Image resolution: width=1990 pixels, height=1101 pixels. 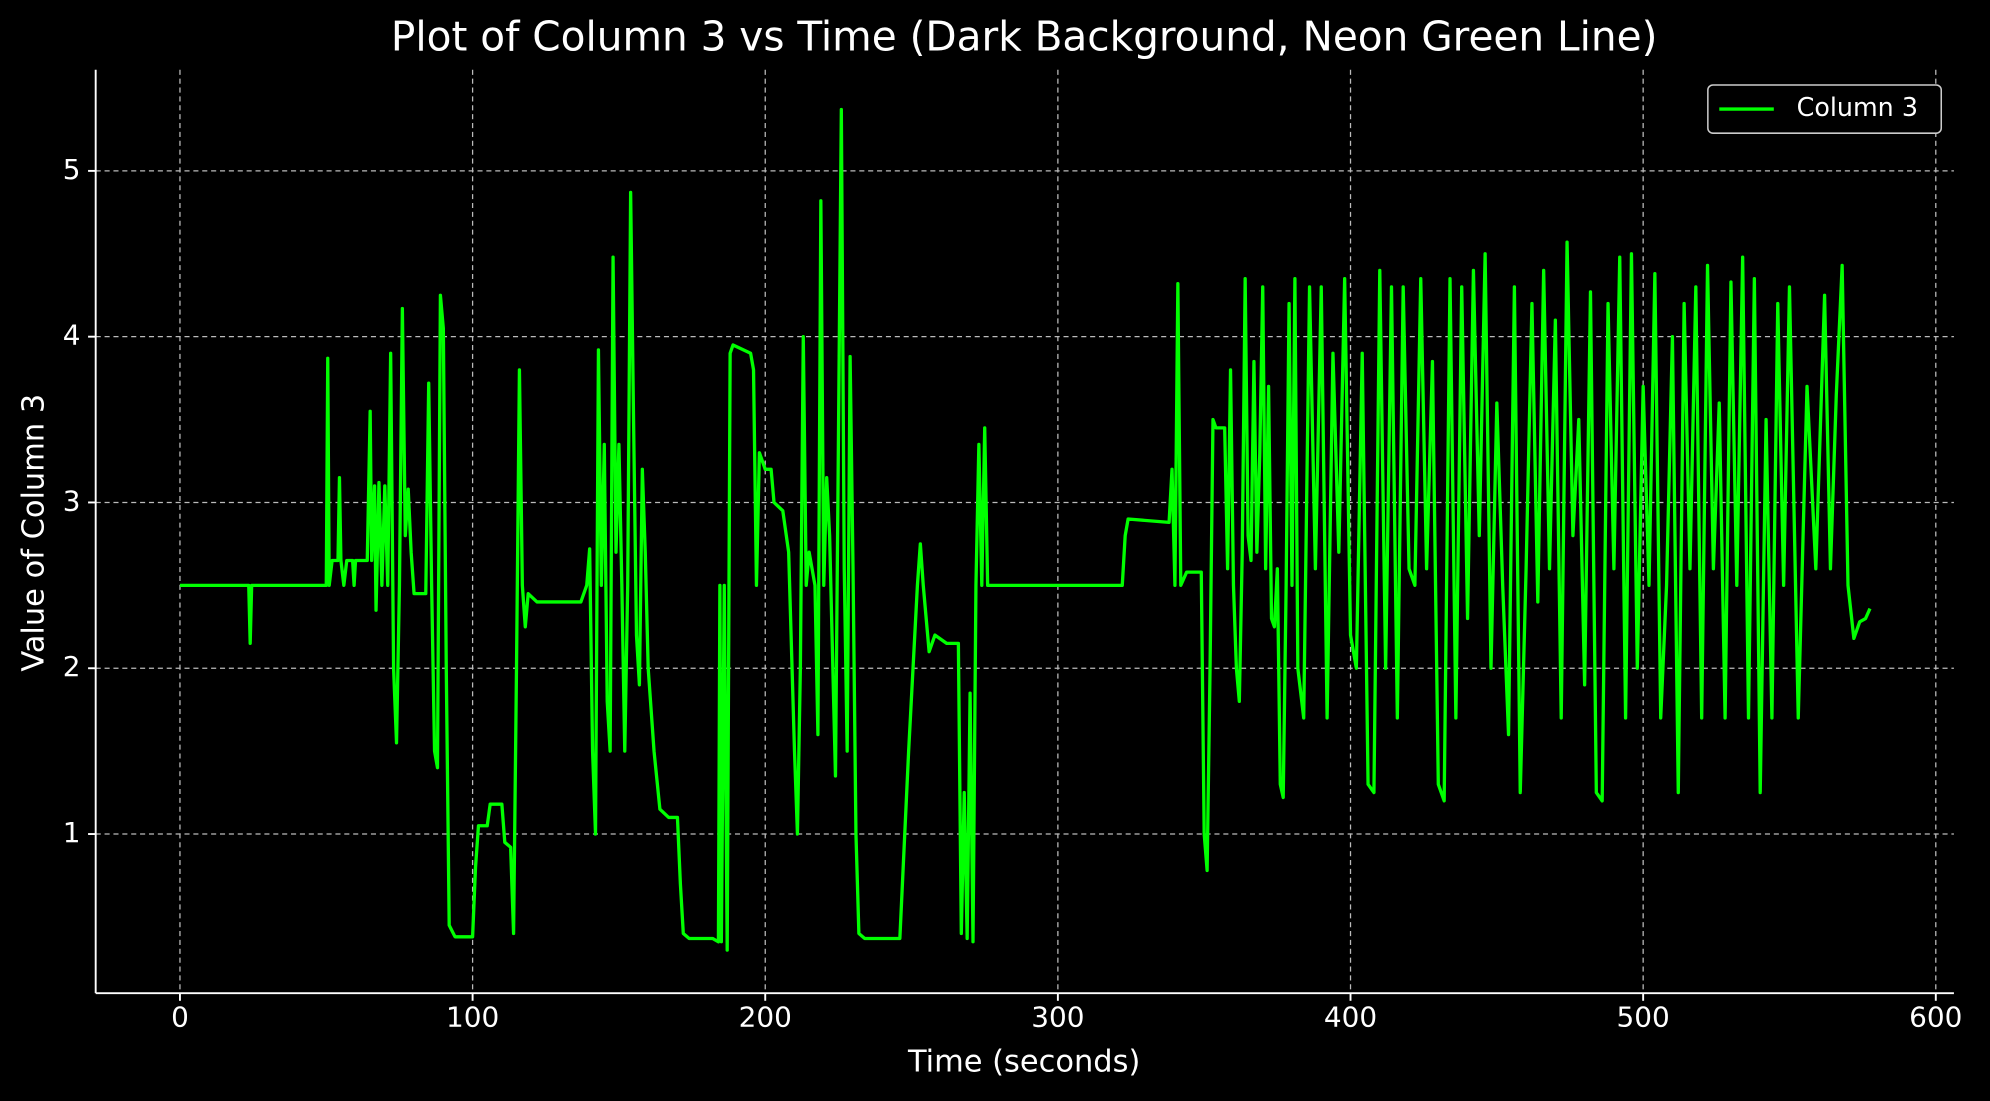 I want to click on y-tick-label: 4, so click(x=72, y=335).